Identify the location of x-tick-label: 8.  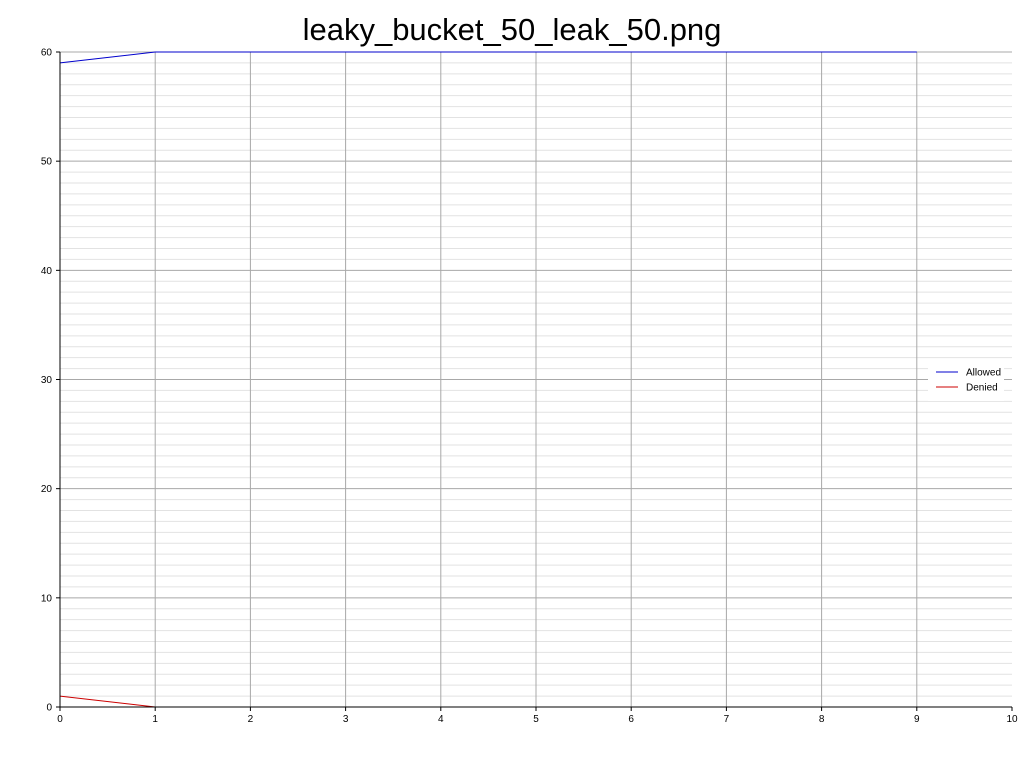
(822, 719).